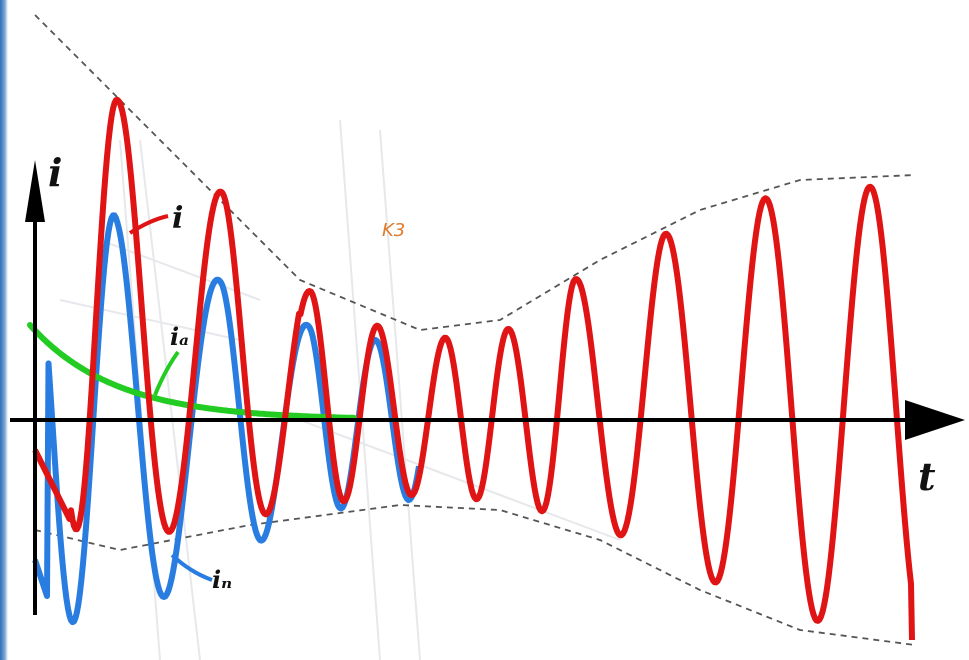 The width and height of the screenshot is (969, 660). I want to click on periodic-component-label: iₙ, so click(222, 579).